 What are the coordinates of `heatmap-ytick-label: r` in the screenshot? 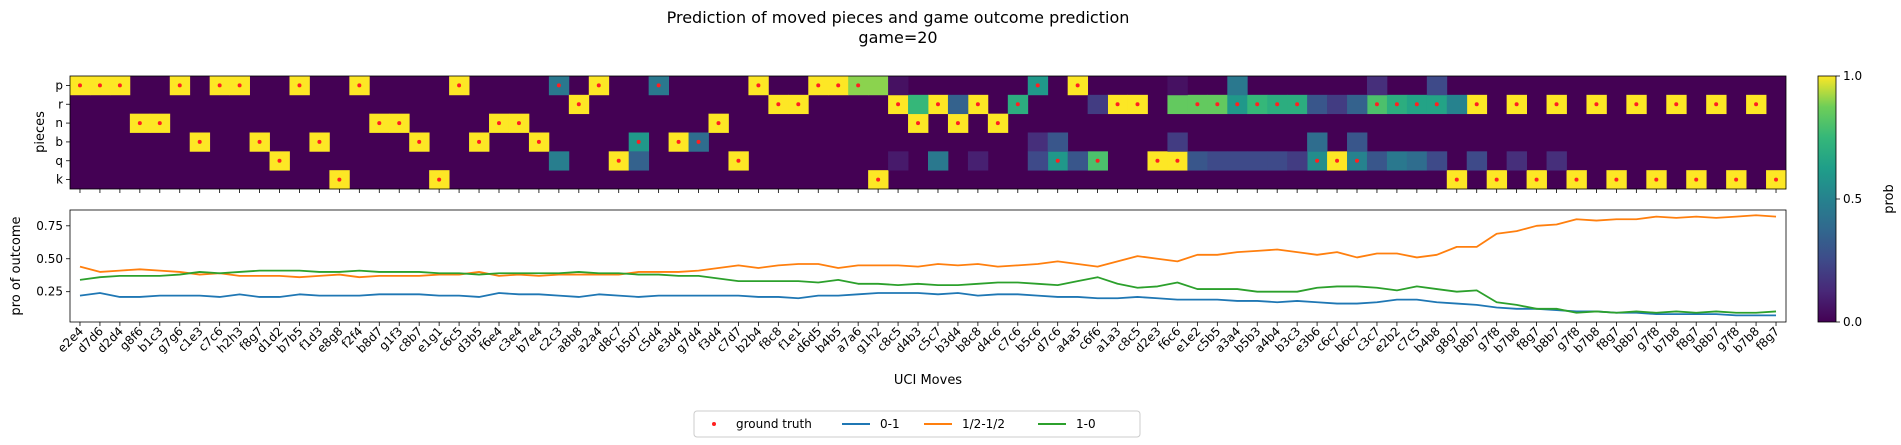 It's located at (60, 104).